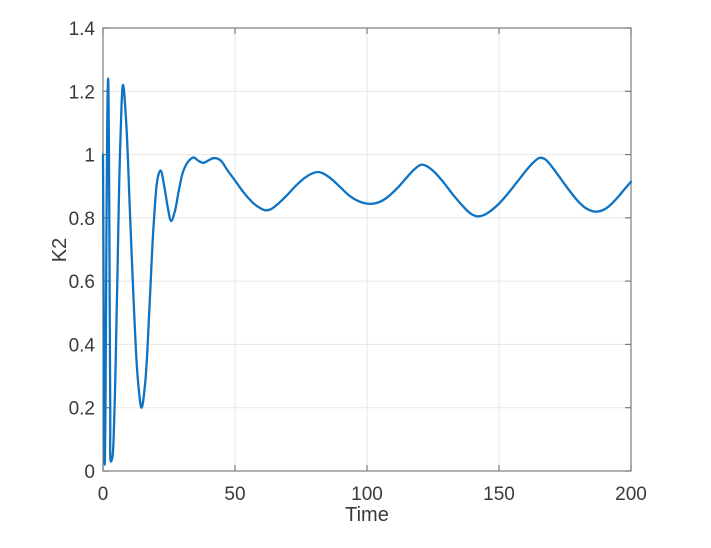 The width and height of the screenshot is (711, 548). I want to click on x-tick-label: 150, so click(499, 494).